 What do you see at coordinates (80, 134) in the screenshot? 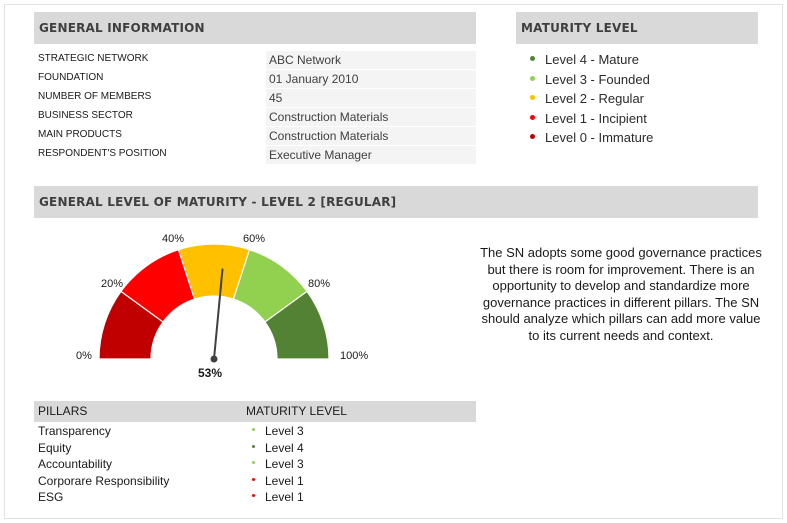
I see `info-label: MAIN PRODUCTS` at bounding box center [80, 134].